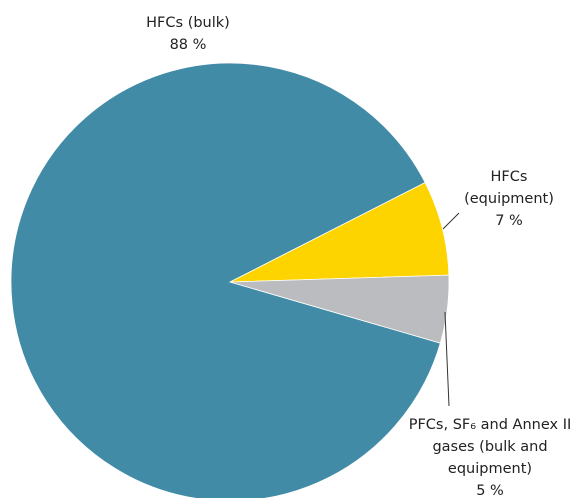 This screenshot has width=580, height=498. What do you see at coordinates (490, 490) in the screenshot?
I see `value-label: 5 %` at bounding box center [490, 490].